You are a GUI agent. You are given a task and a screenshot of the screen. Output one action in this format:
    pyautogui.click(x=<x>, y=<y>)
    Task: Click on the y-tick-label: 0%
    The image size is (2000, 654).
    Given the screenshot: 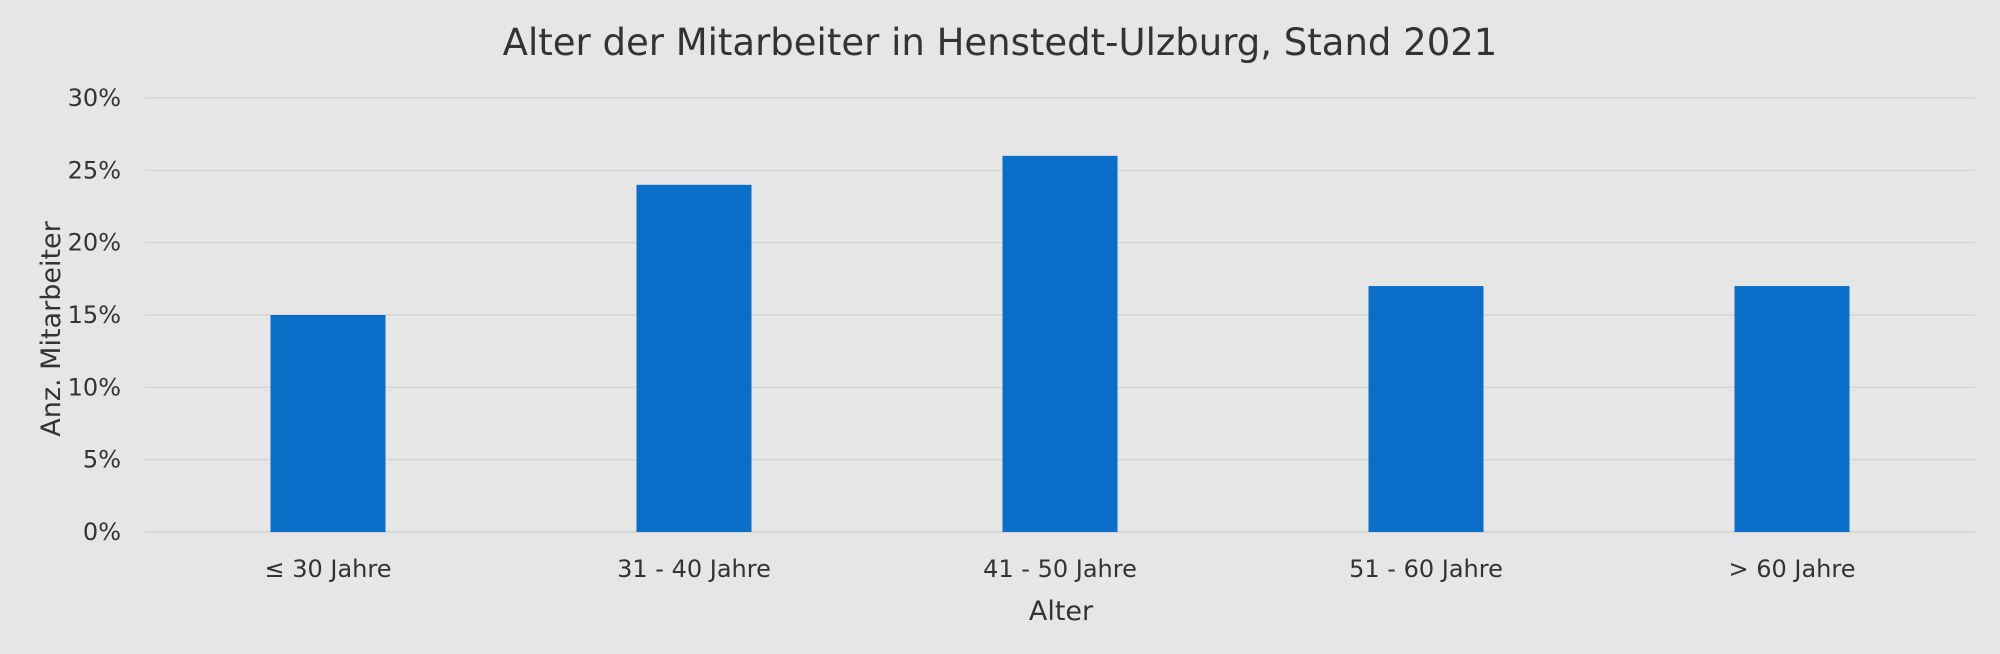 What is the action you would take?
    pyautogui.click(x=102, y=532)
    